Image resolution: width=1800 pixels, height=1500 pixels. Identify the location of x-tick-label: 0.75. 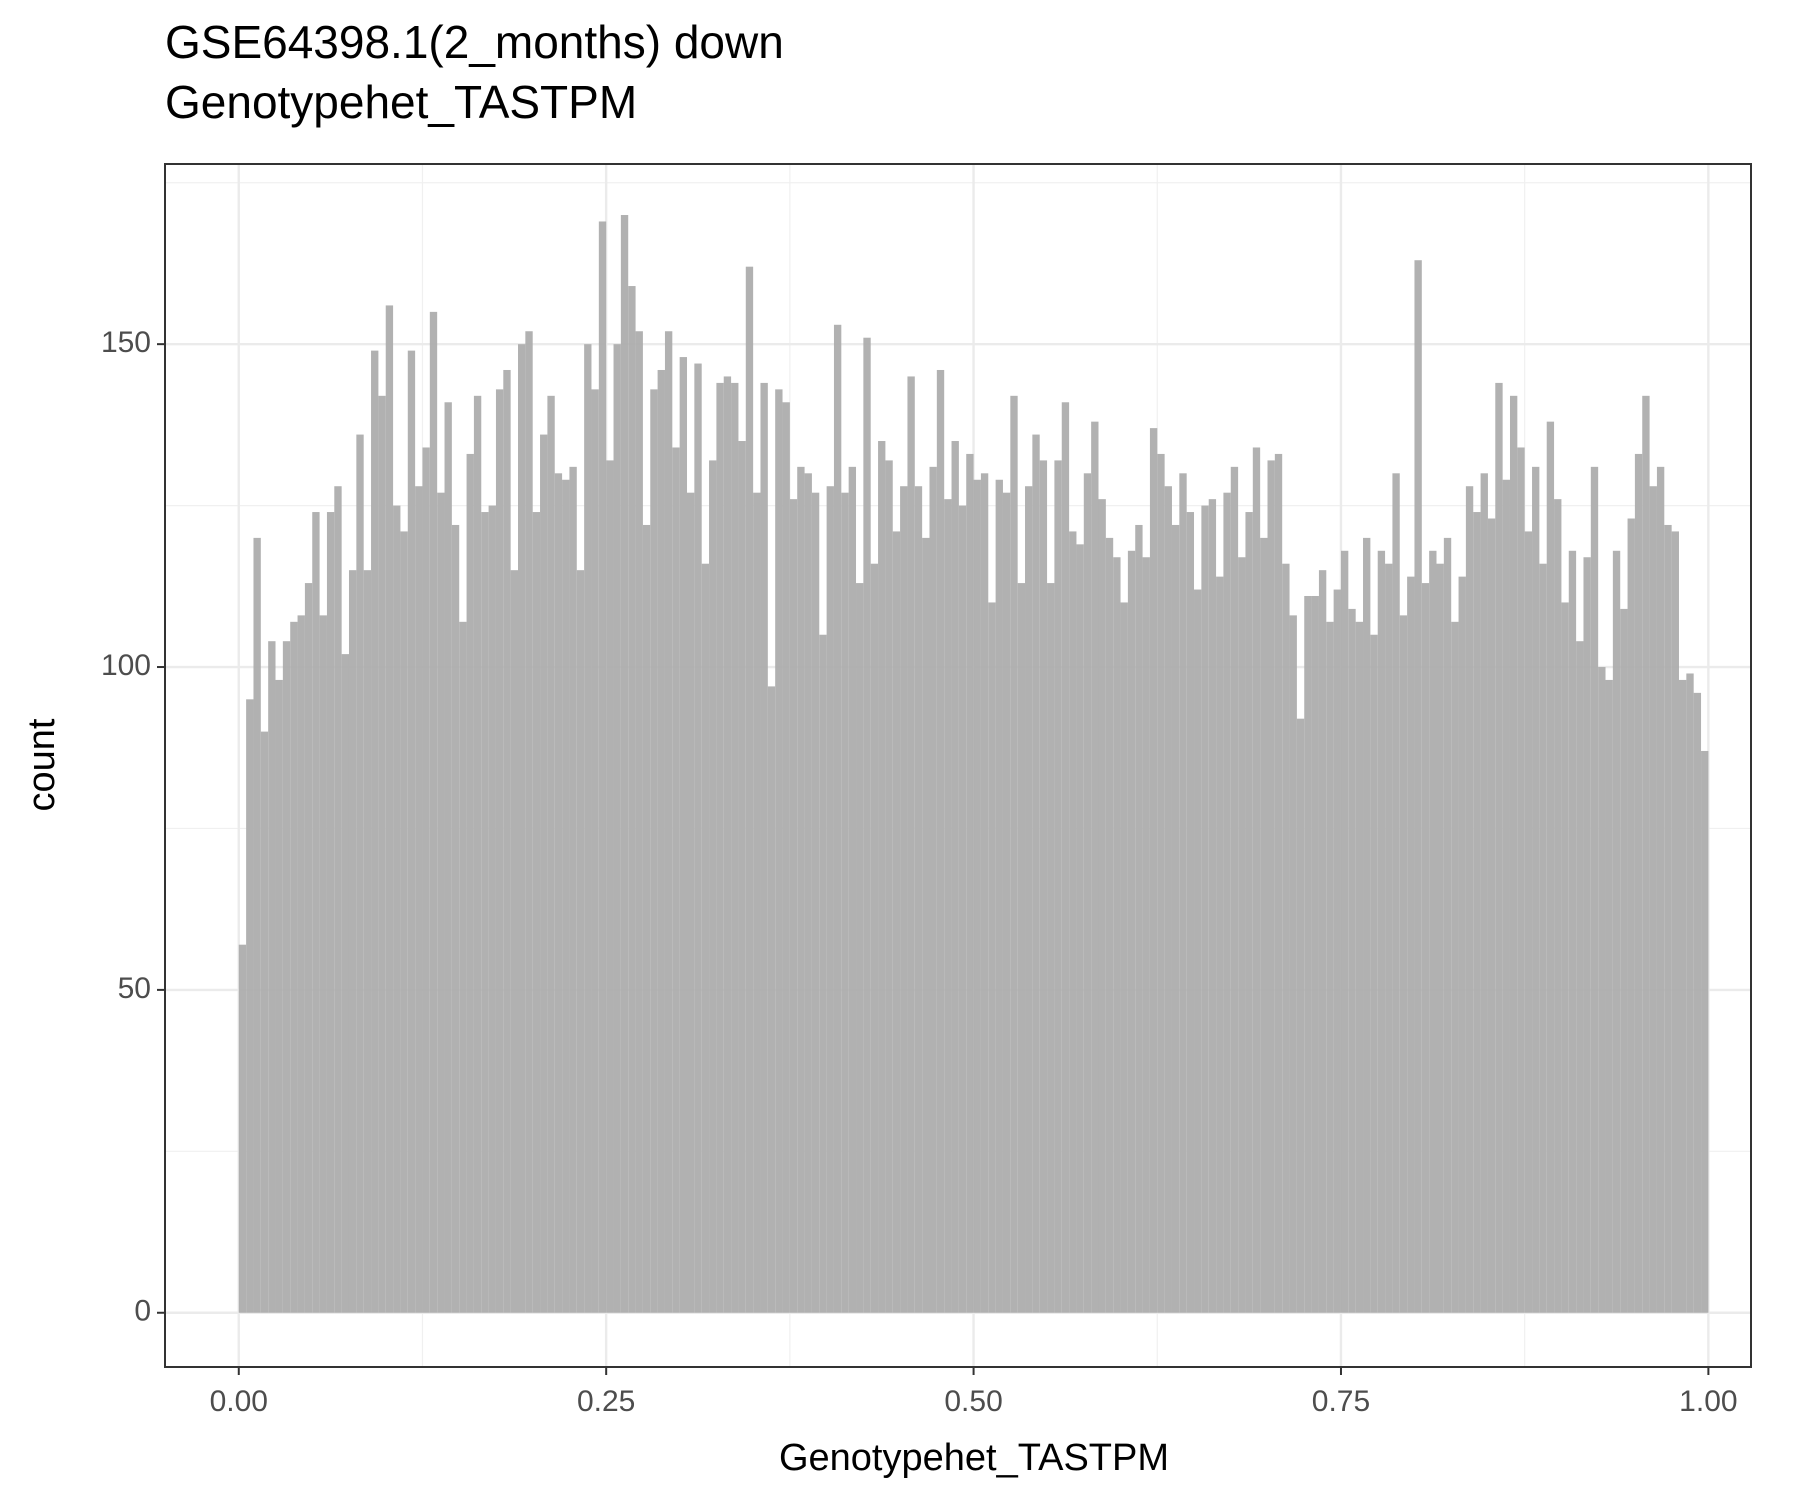
(1341, 1401).